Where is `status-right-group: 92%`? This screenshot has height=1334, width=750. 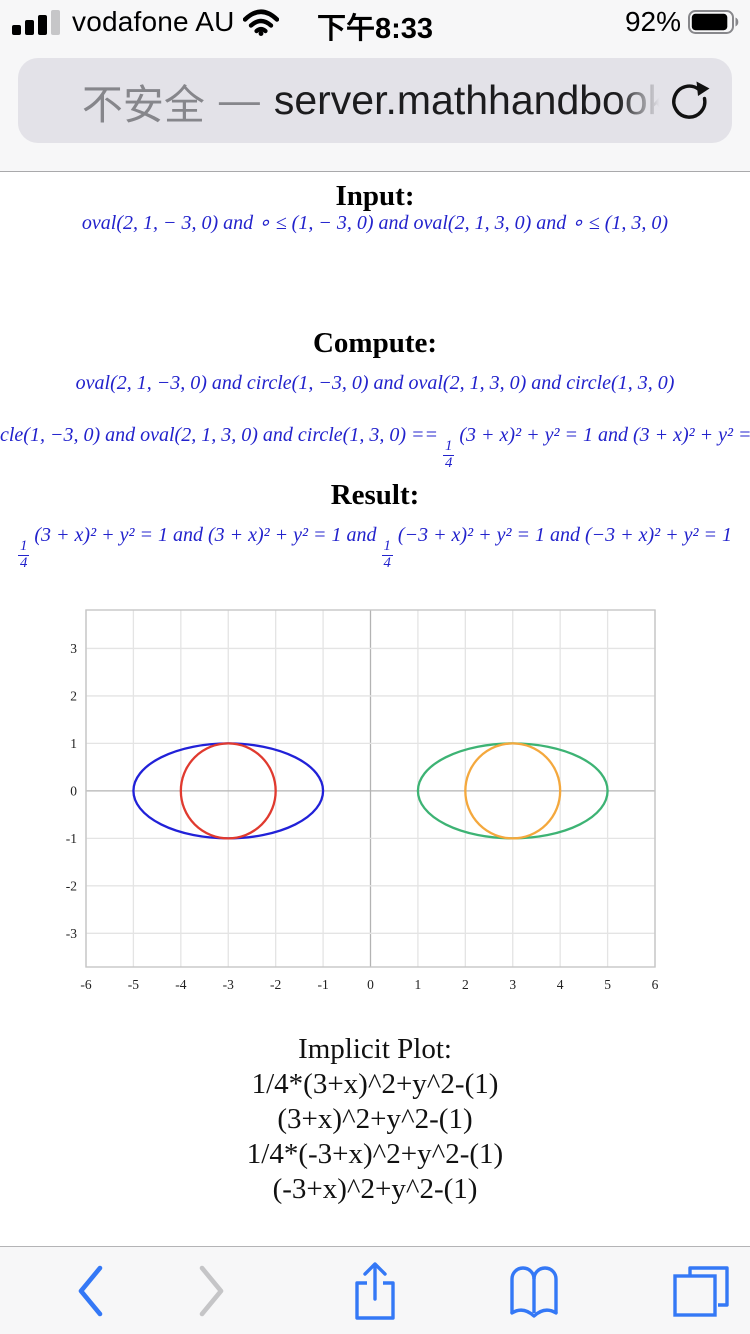 status-right-group: 92% is located at coordinates (682, 22).